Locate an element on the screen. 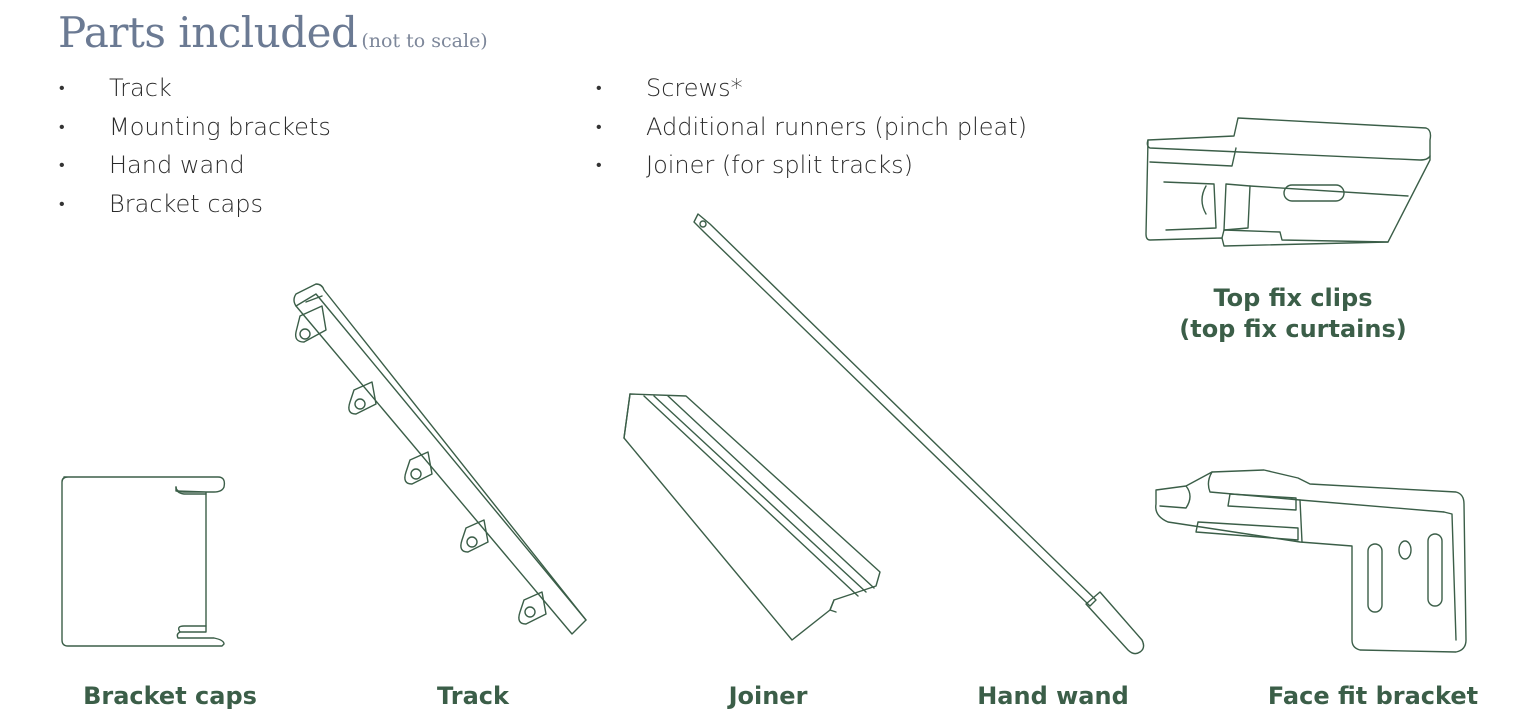 Image resolution: width=1536 pixels, height=728 pixels. list-item-bracket-caps: Bracket caps is located at coordinates (195, 204).